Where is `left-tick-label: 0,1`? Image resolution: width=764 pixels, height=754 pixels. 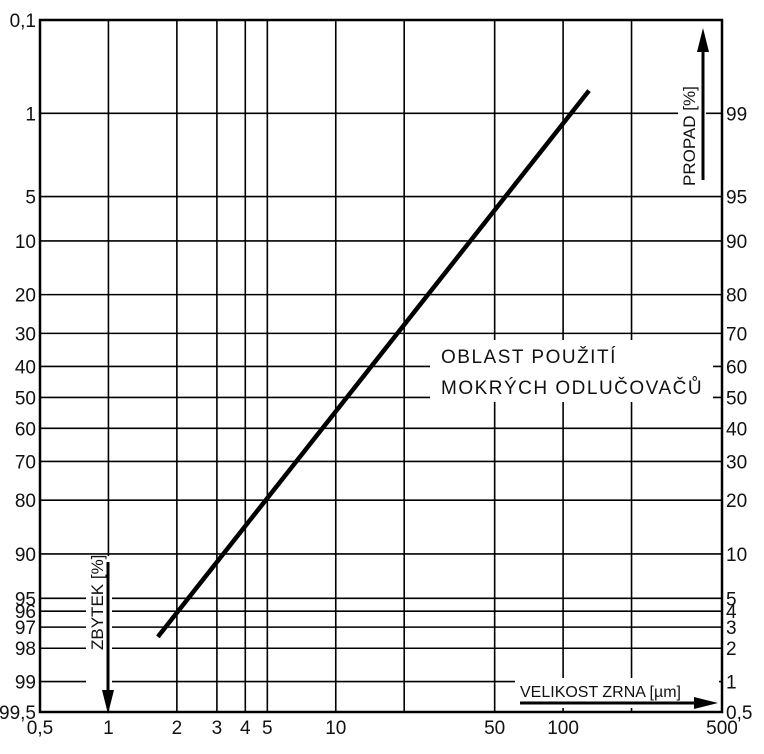
left-tick-label: 0,1 is located at coordinates (23, 21).